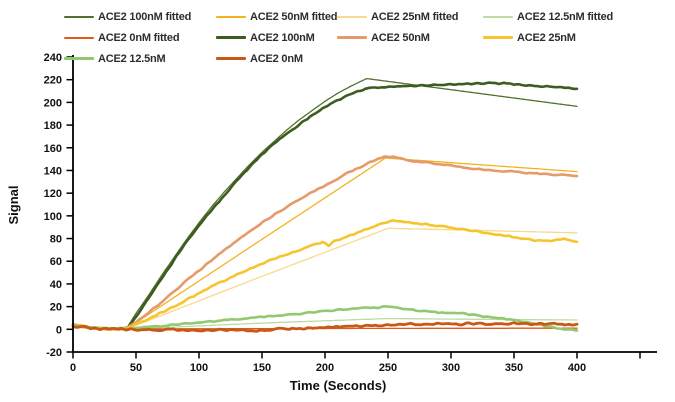  I want to click on x-tick-label: 350, so click(514, 368).